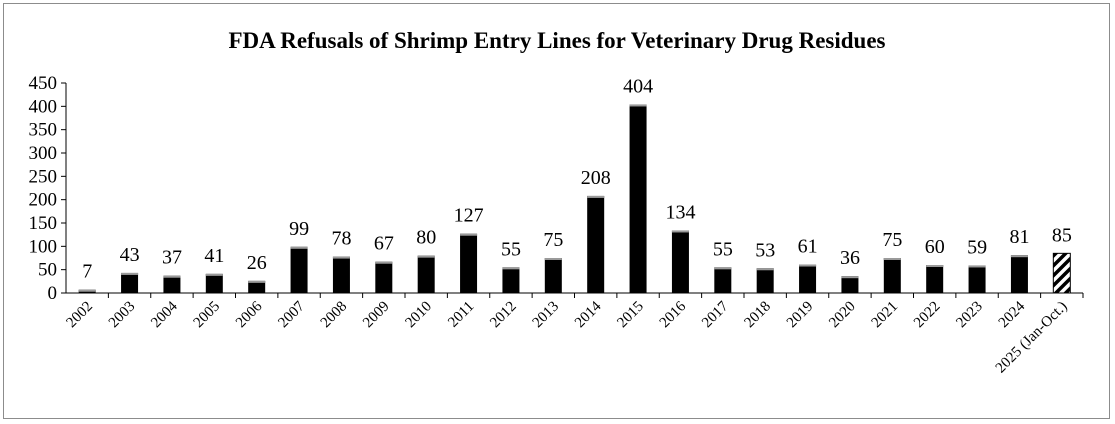 This screenshot has width=1115, height=424. Describe the element at coordinates (935, 279) in the screenshot. I see `bar-2022` at that location.